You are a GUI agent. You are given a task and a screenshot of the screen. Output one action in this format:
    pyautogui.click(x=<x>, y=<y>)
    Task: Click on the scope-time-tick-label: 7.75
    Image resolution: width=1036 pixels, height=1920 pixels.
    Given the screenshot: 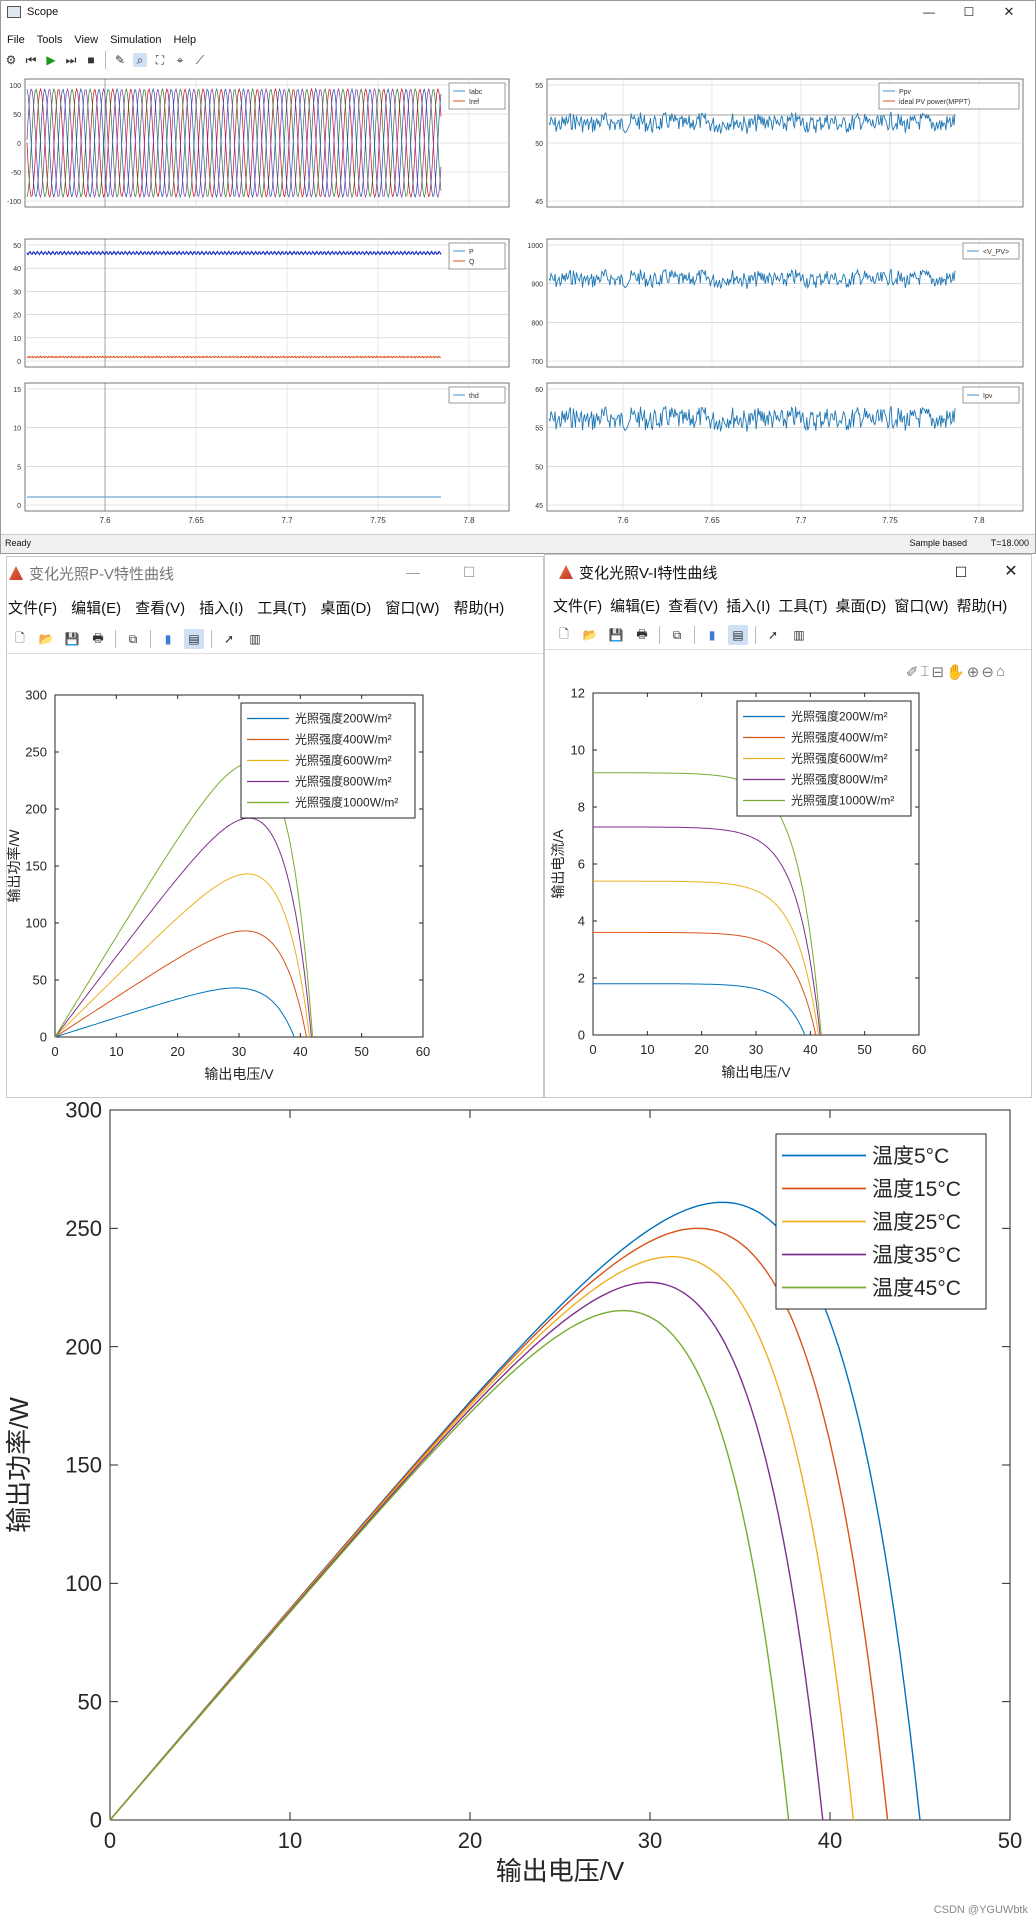 What is the action you would take?
    pyautogui.click(x=890, y=520)
    